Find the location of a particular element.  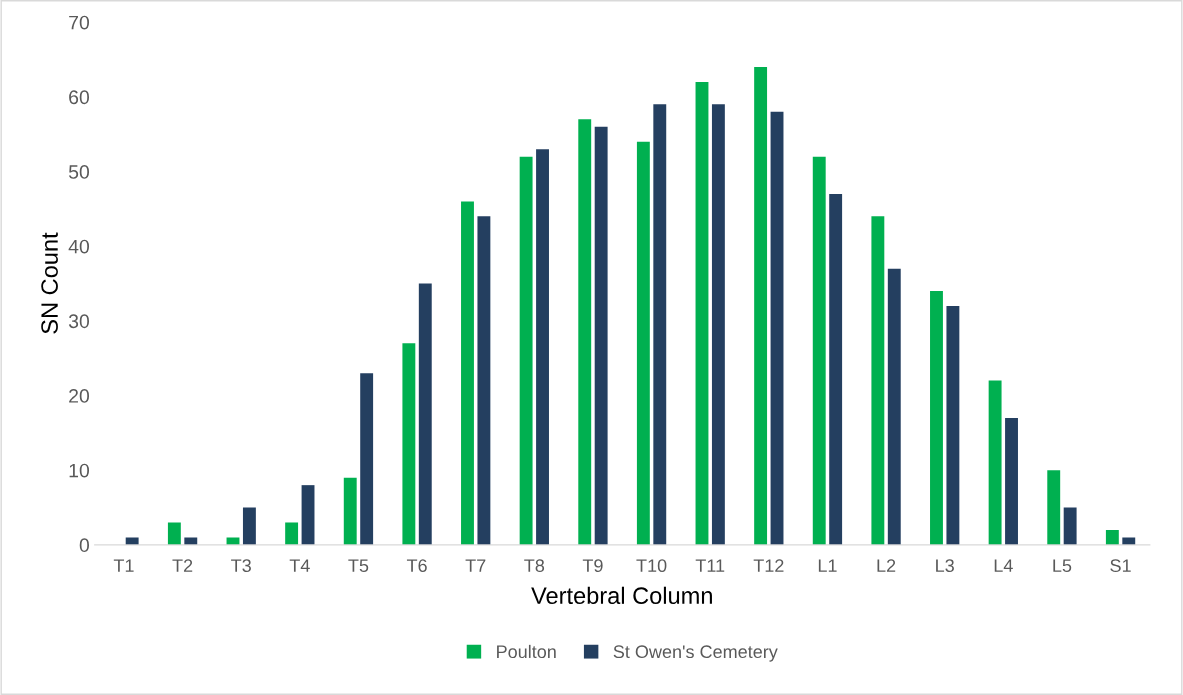

x-tick-label: T1 is located at coordinates (123, 565).